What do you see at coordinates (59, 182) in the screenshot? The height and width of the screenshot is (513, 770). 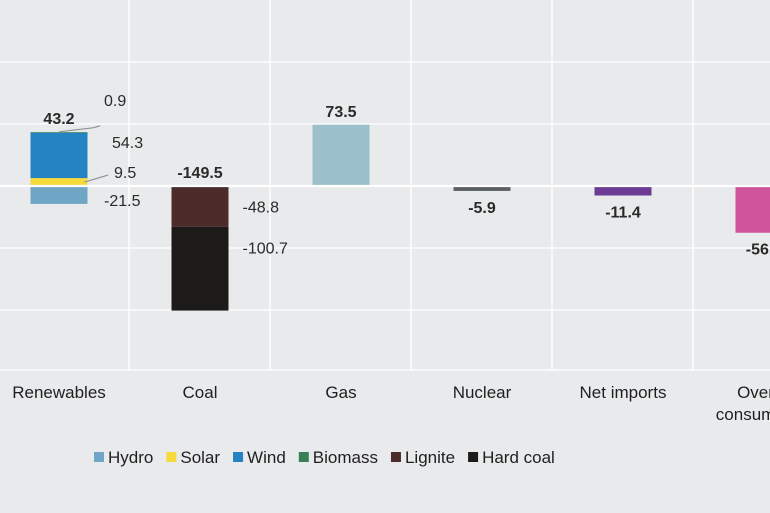 I see `bar-segment-solar` at bounding box center [59, 182].